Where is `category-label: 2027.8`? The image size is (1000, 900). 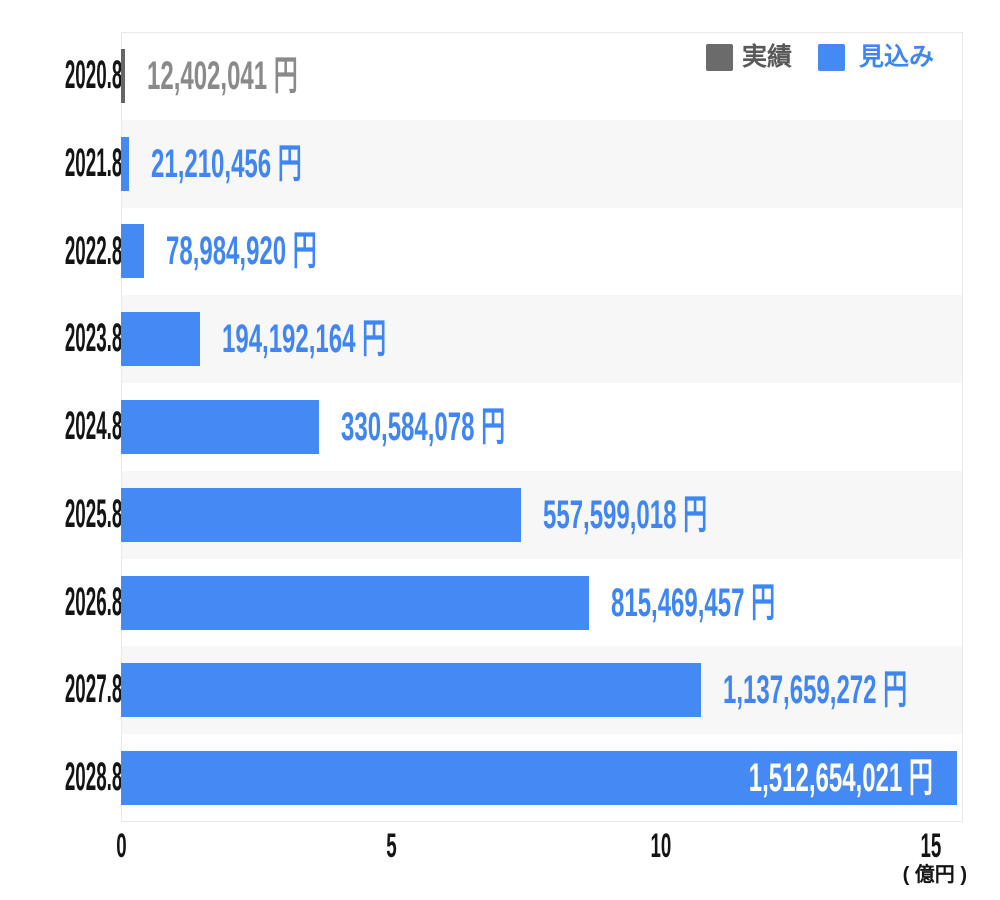
category-label: 2027.8 is located at coordinates (93, 689).